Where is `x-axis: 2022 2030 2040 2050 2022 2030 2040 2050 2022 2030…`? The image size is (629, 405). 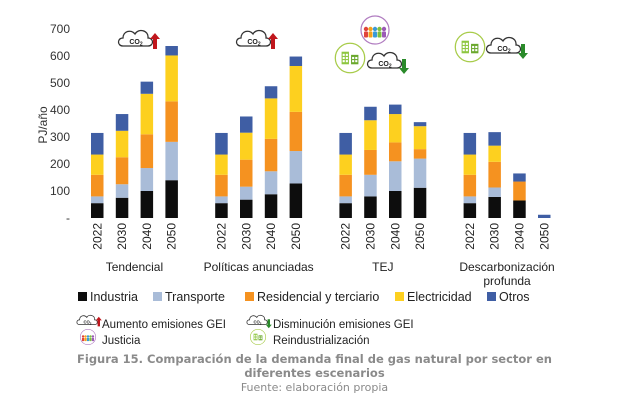 x-axis: 2022 2030 2040 2050 2022 2030 2040 2050 2022 2030… is located at coordinates (320, 236).